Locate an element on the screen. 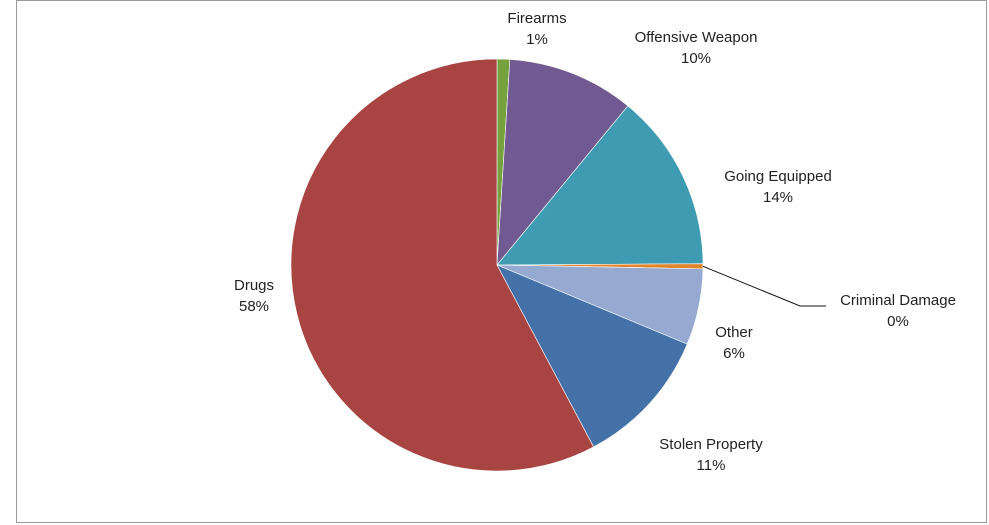 The image size is (989, 525). label-offensive-weapon-name: Offensive Weapon is located at coordinates (696, 37).